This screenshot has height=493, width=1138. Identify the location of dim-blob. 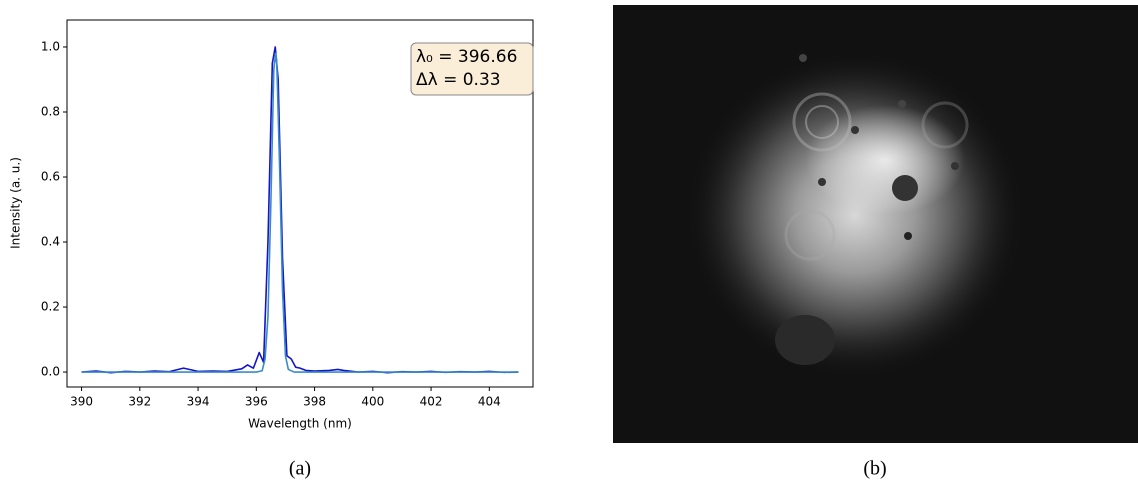
(805, 340).